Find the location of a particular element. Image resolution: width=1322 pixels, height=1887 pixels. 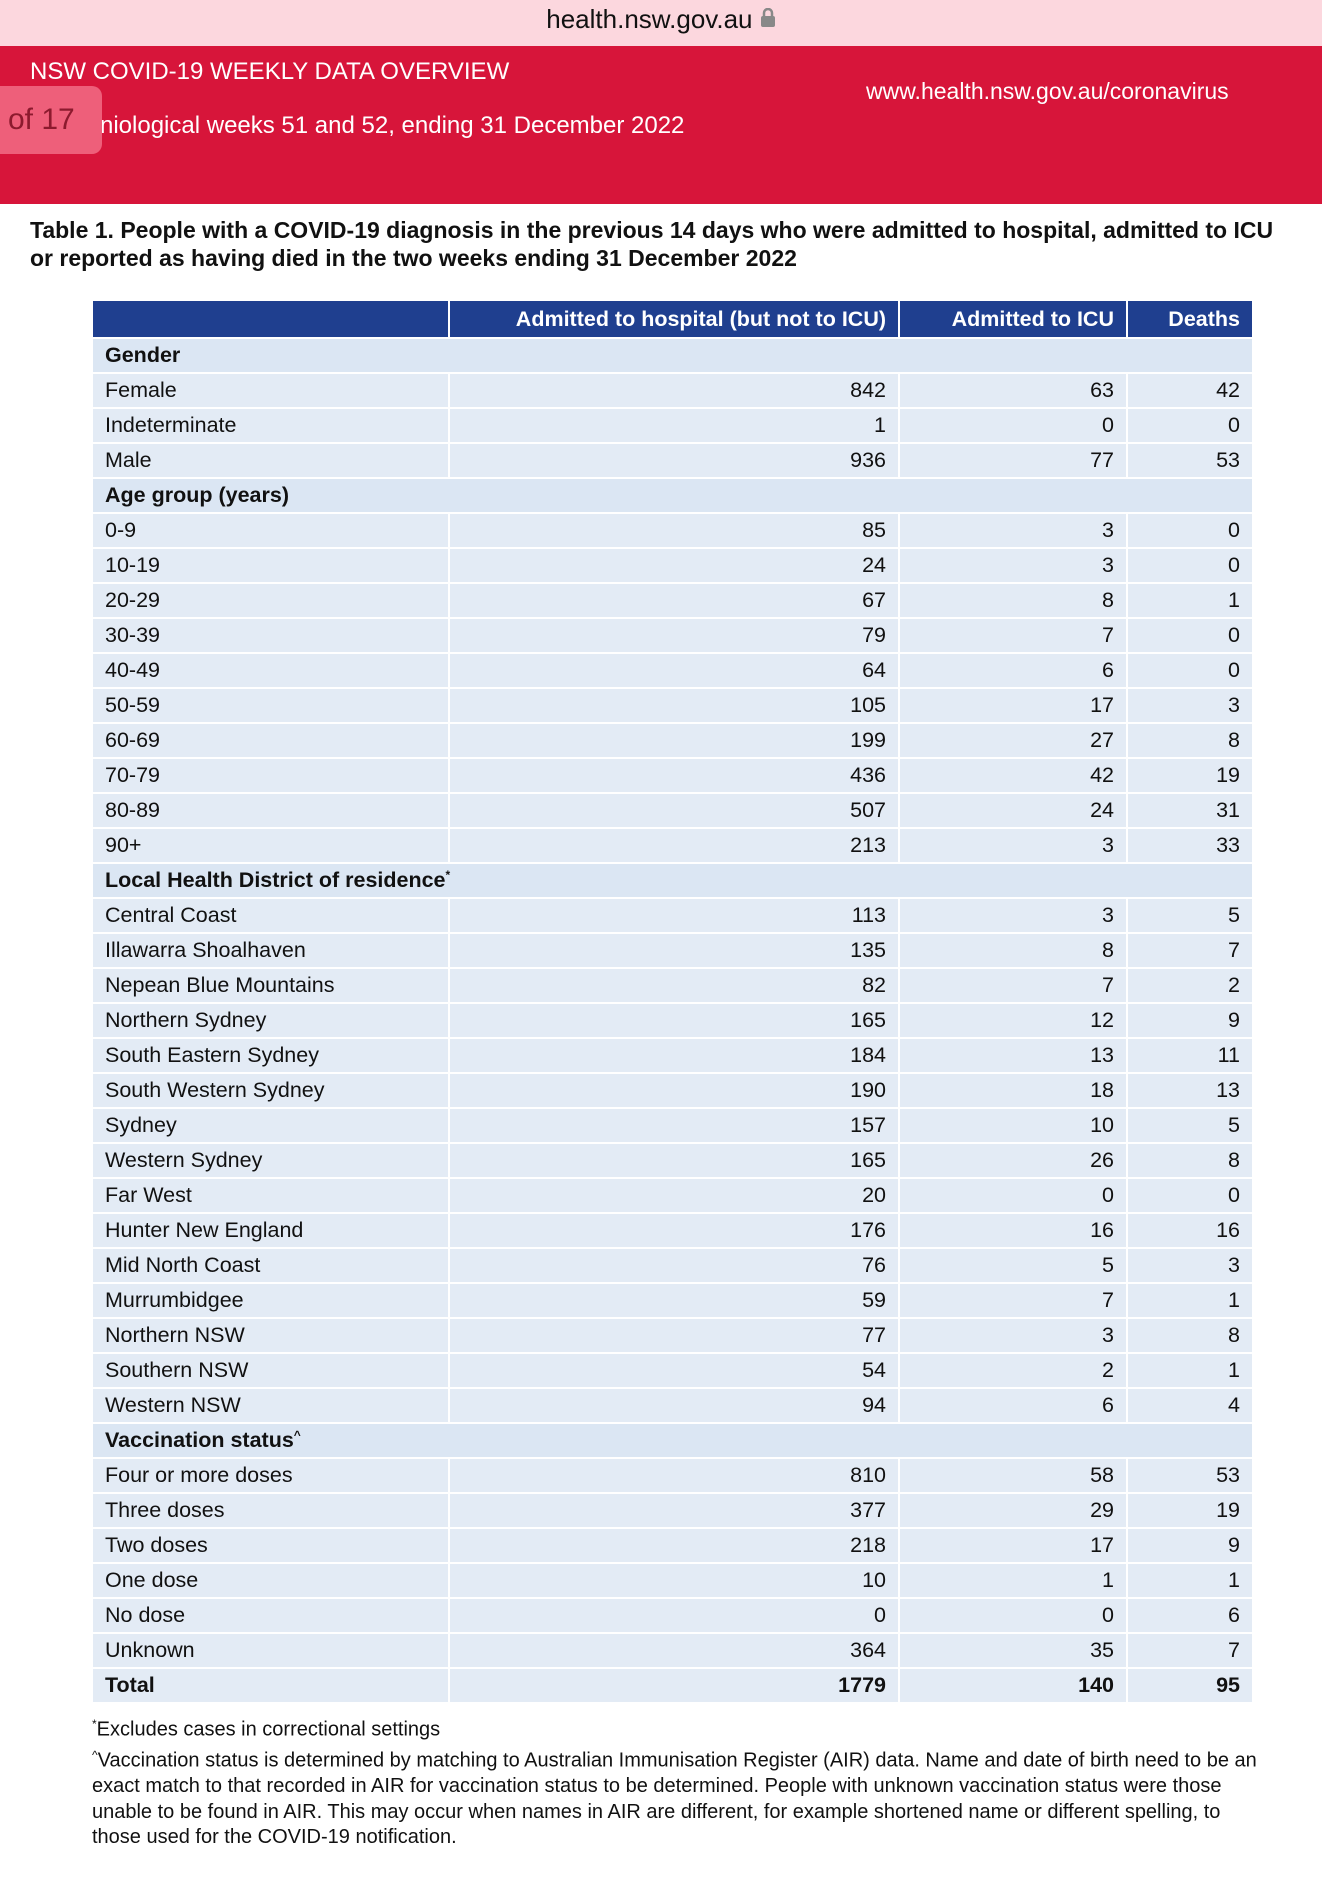

value-cell: 190 is located at coordinates (674, 1090).